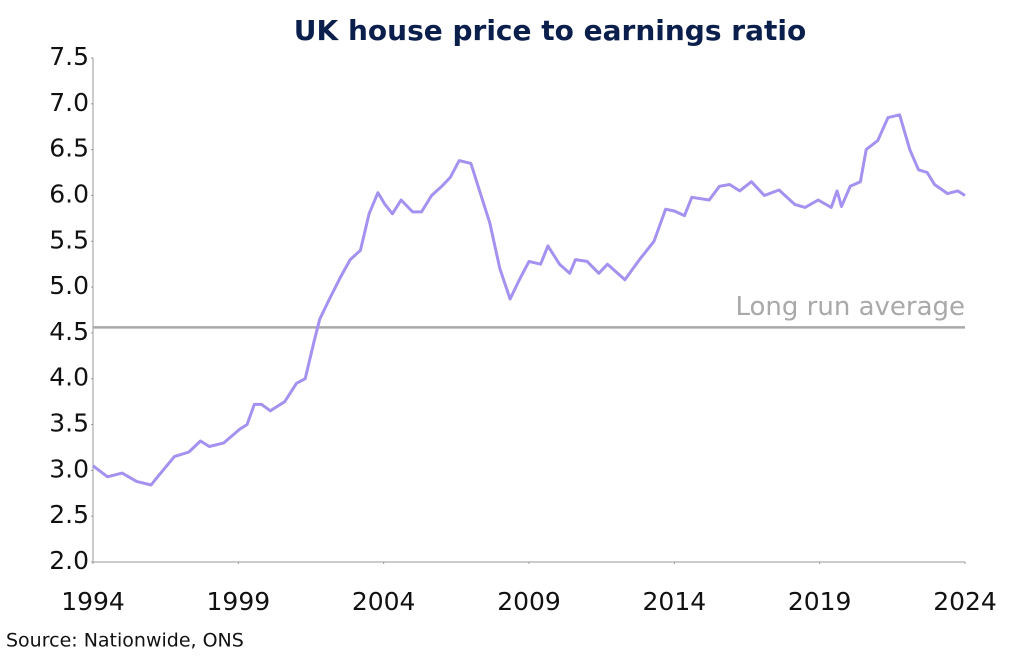 The width and height of the screenshot is (1023, 668). What do you see at coordinates (239, 601) in the screenshot?
I see `x-tick-label: 1999` at bounding box center [239, 601].